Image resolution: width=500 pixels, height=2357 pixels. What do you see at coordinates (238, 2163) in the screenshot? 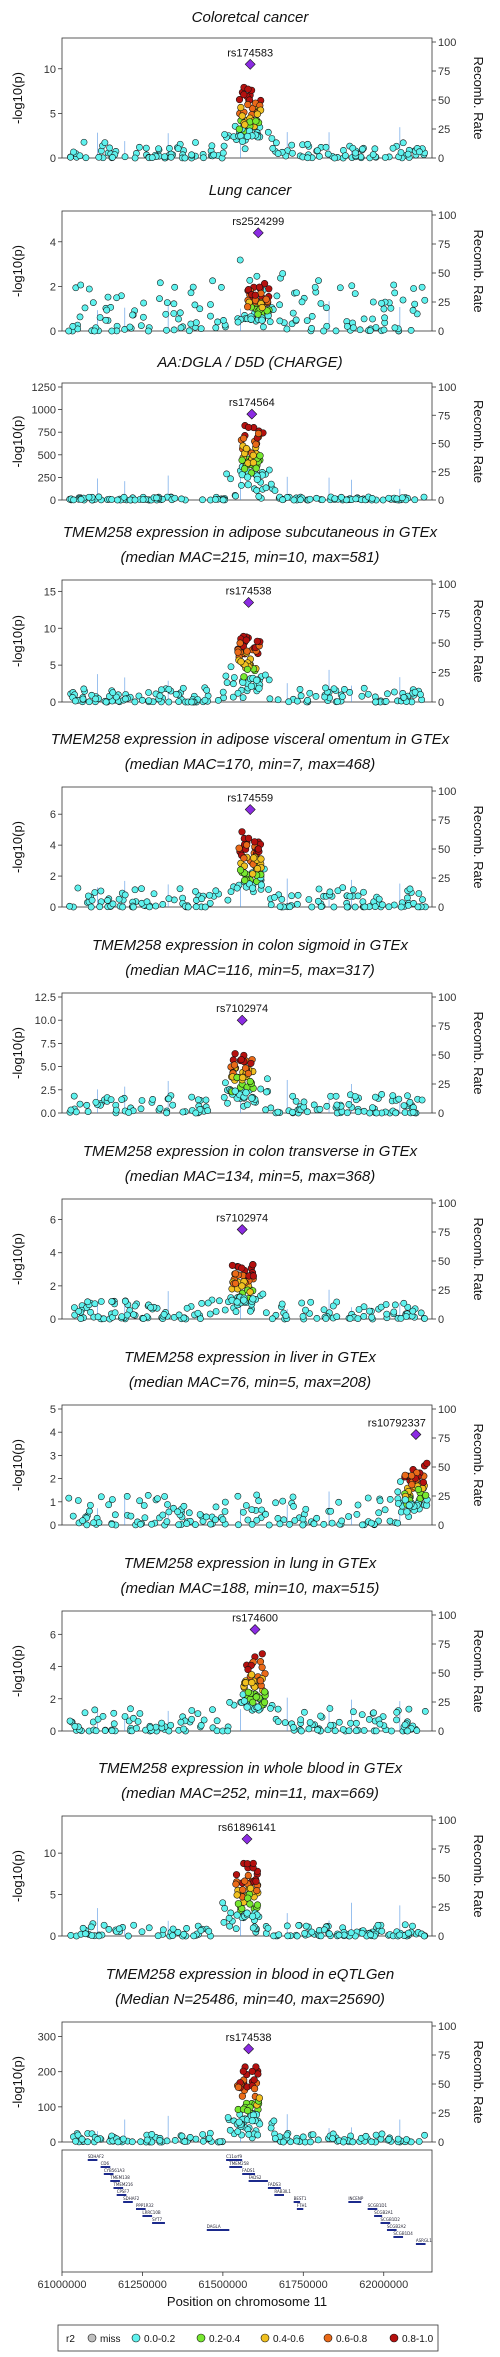
I see `gene-label: TMEM258` at bounding box center [238, 2163].